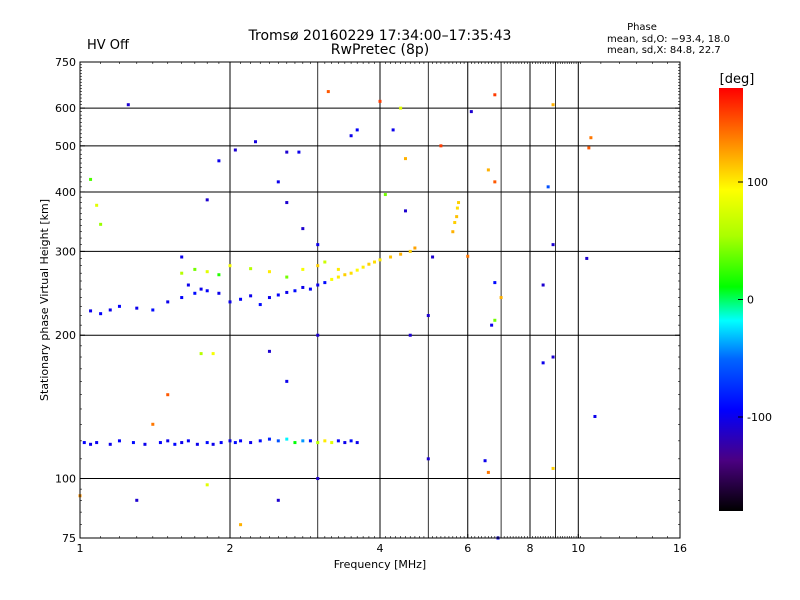  I want to click on hv-status-label: HV Off, so click(108, 45).